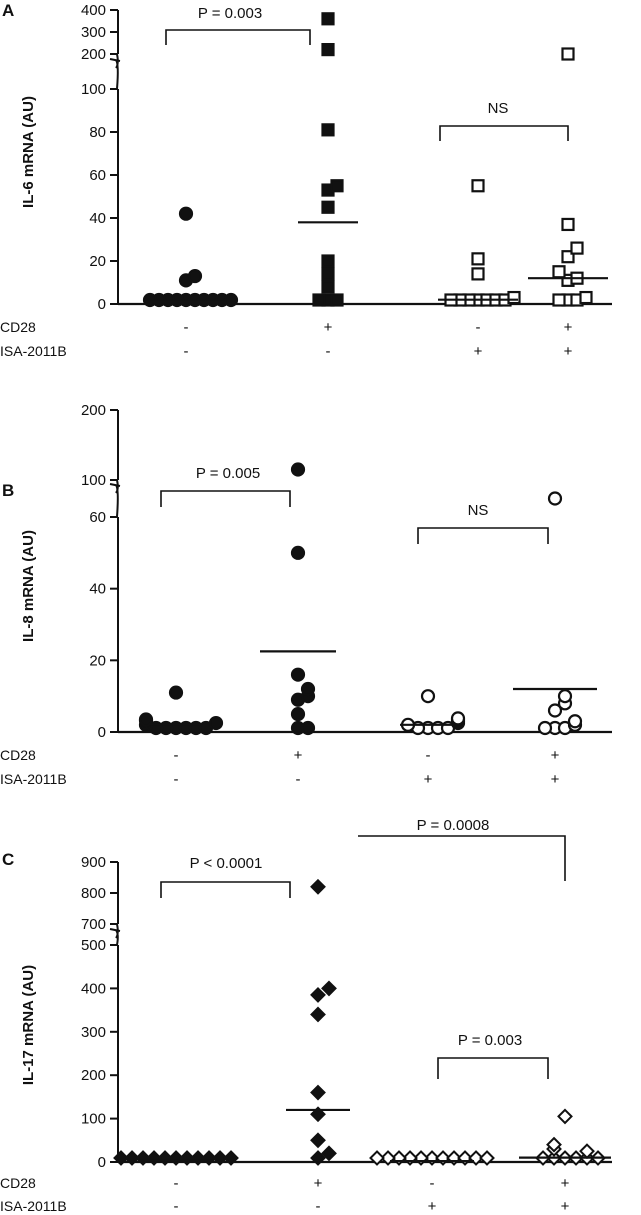  I want to click on panel-letter: B, so click(8, 490).